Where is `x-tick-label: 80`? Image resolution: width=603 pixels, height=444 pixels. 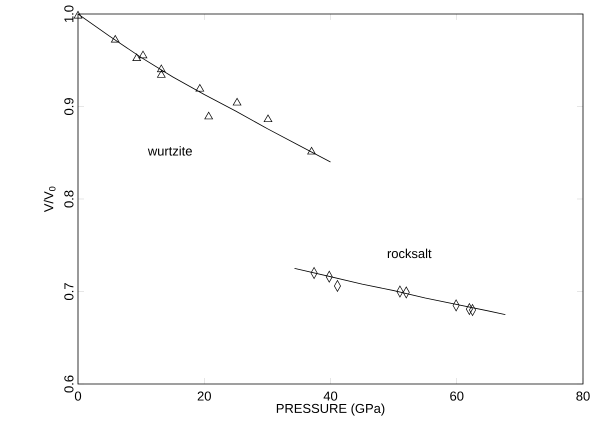 x-tick-label: 80 is located at coordinates (583, 396).